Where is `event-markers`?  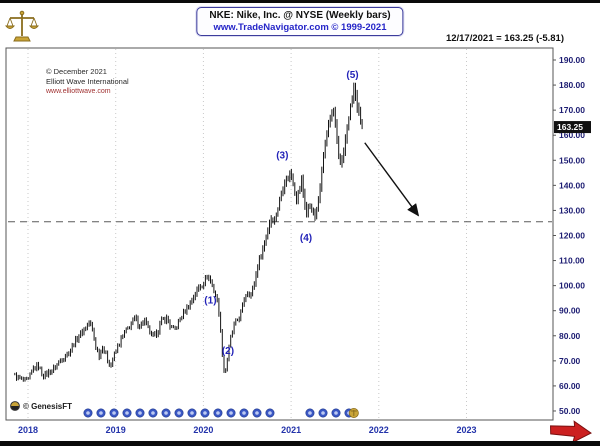
event-markers is located at coordinates (218, 413).